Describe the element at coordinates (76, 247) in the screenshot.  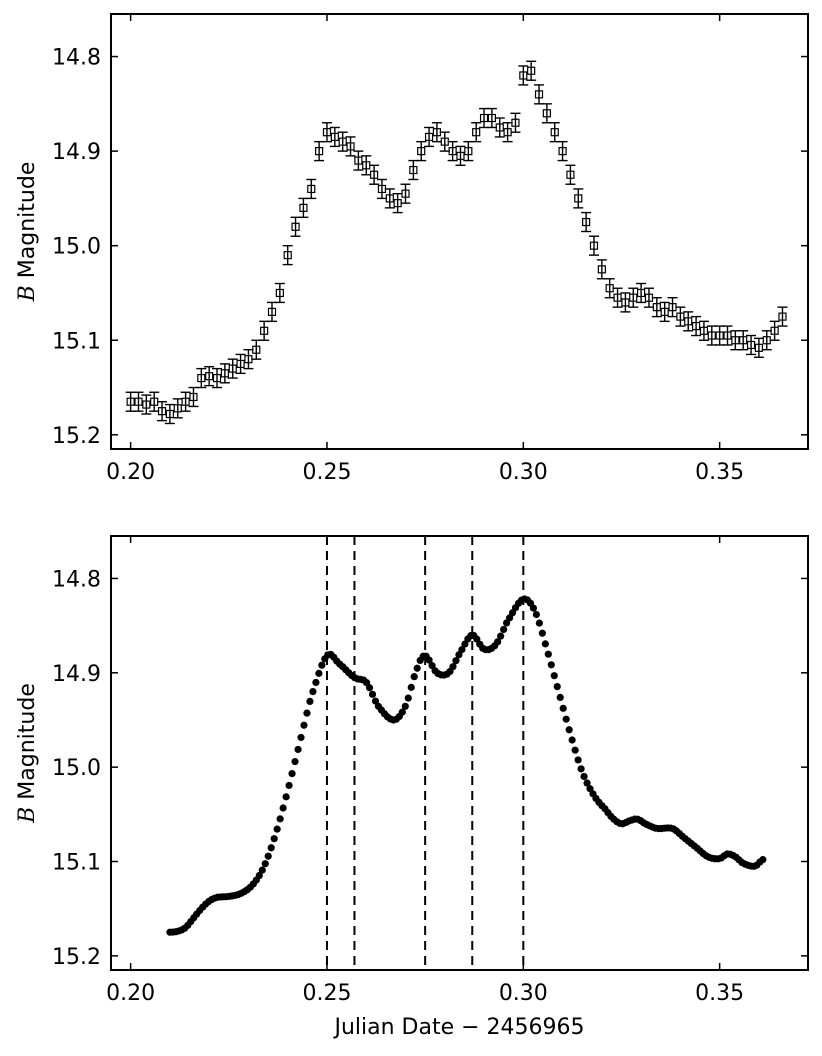
I see `y-tick-label: 15.0` at that location.